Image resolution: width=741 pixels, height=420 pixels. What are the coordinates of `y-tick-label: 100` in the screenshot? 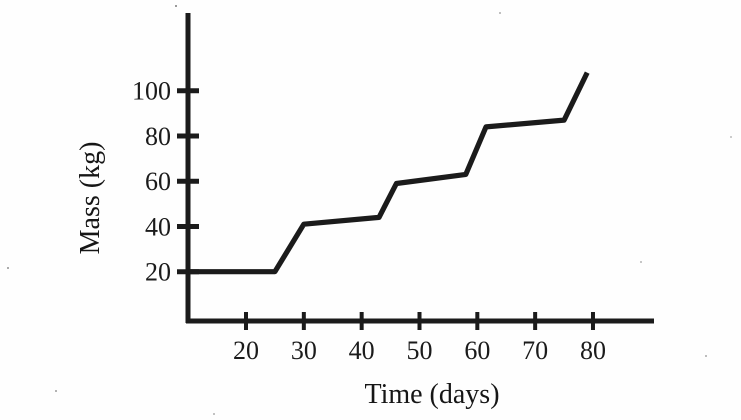 It's located at (151, 91).